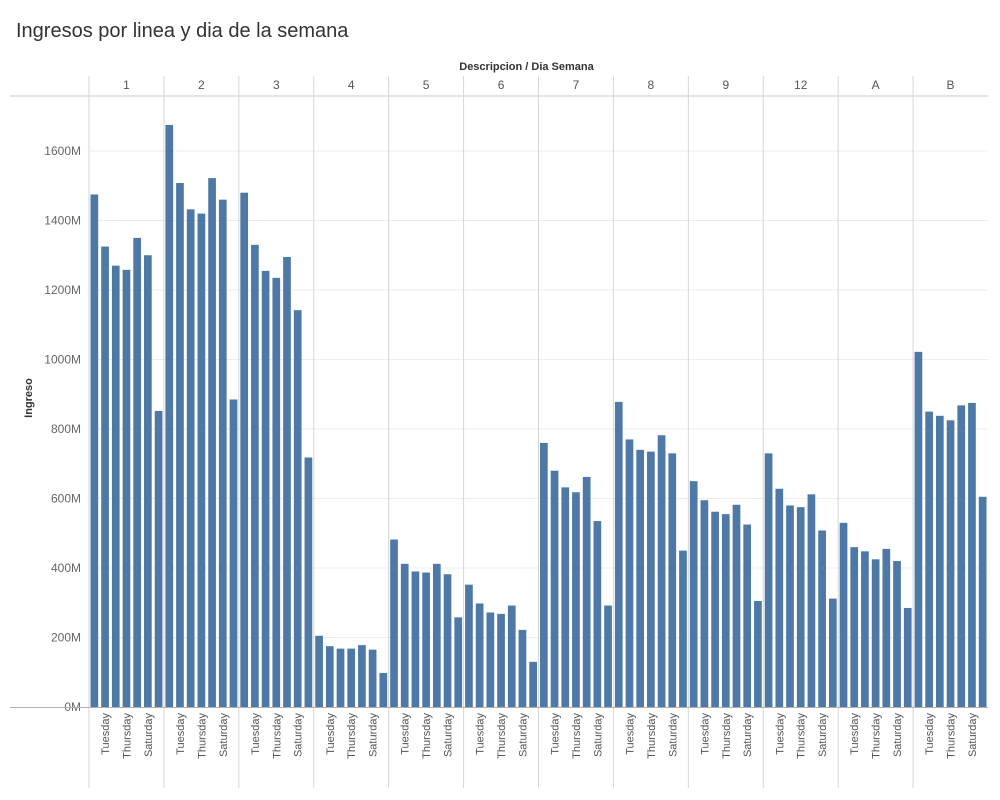  What do you see at coordinates (447, 640) in the screenshot?
I see `bar-5-saturday` at bounding box center [447, 640].